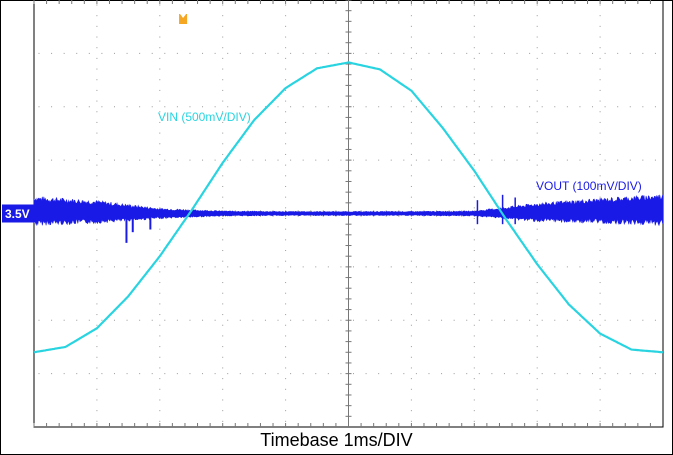 This screenshot has height=455, width=673. I want to click on vout-series-label: VOUT (100mV/DIV), so click(589, 186).